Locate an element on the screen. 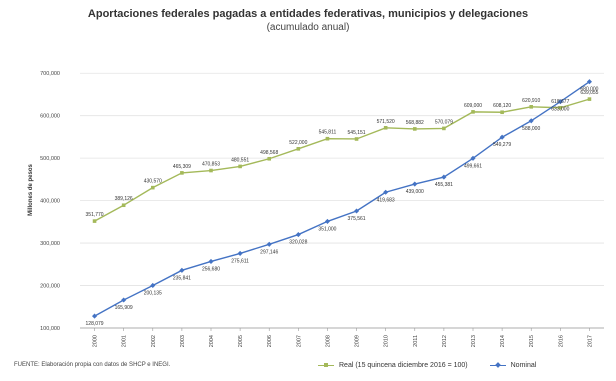  data-label: 470,853 is located at coordinates (211, 165).